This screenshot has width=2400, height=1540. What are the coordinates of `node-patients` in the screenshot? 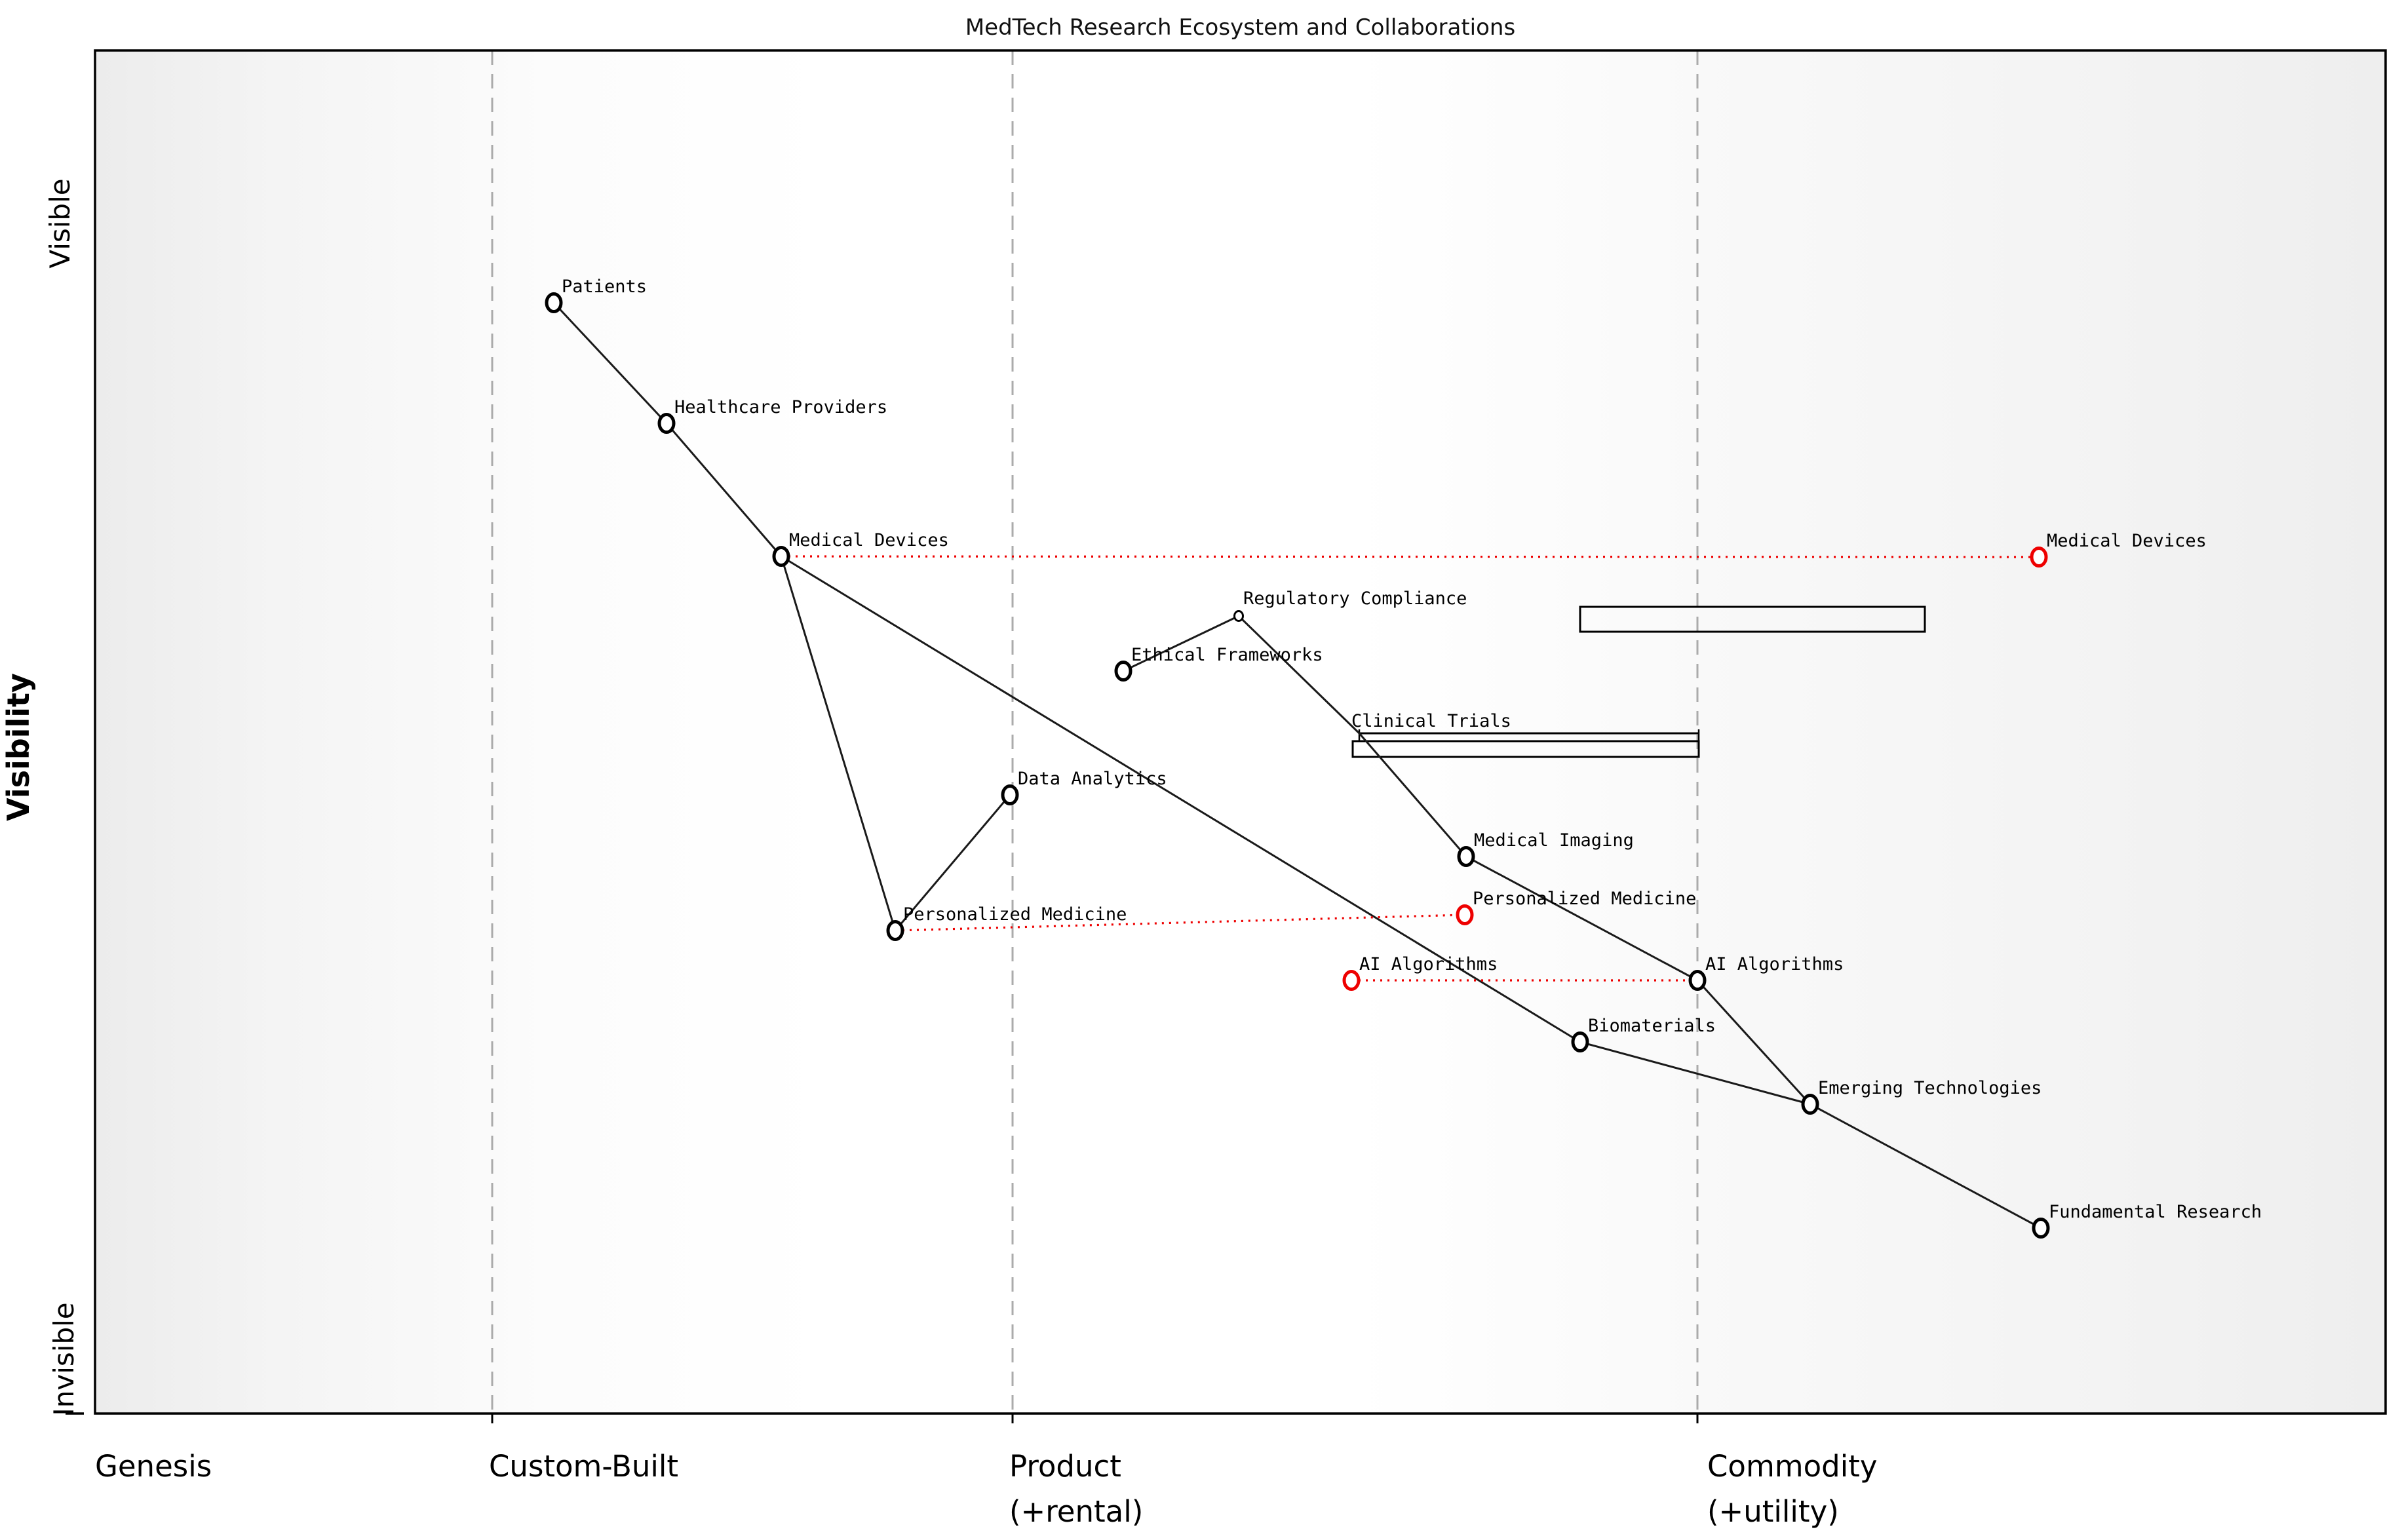 It's located at (554, 302).